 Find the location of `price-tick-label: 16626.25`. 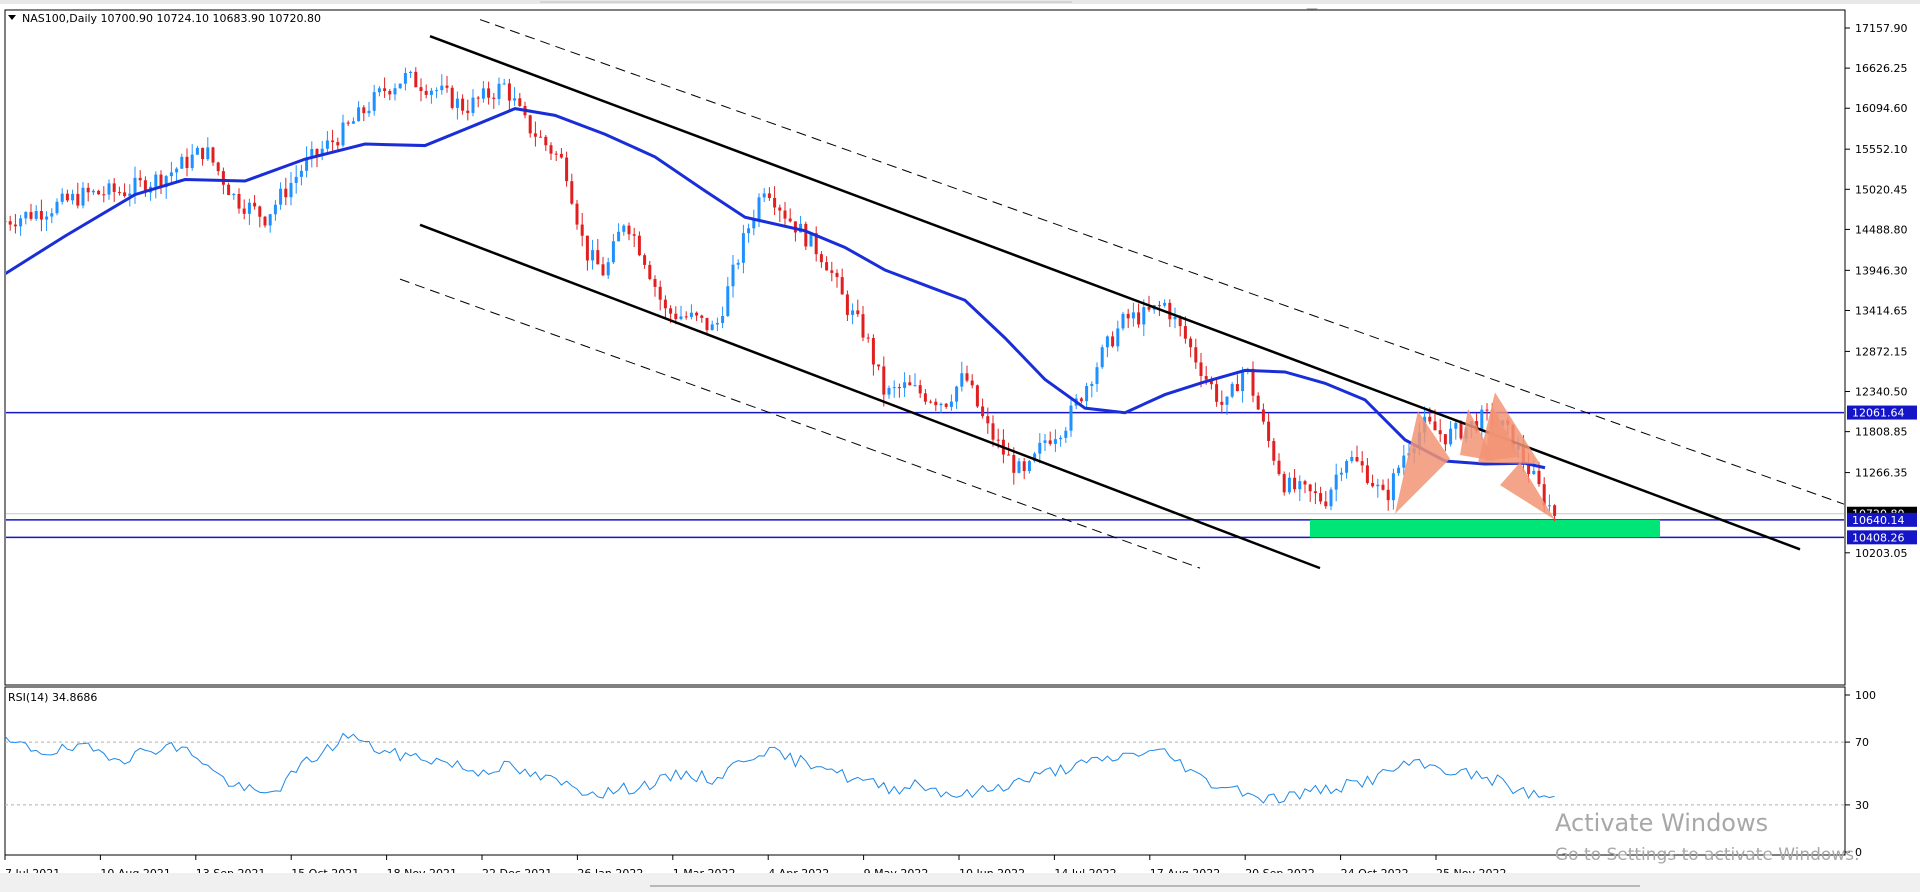

price-tick-label: 16626.25 is located at coordinates (1881, 68).